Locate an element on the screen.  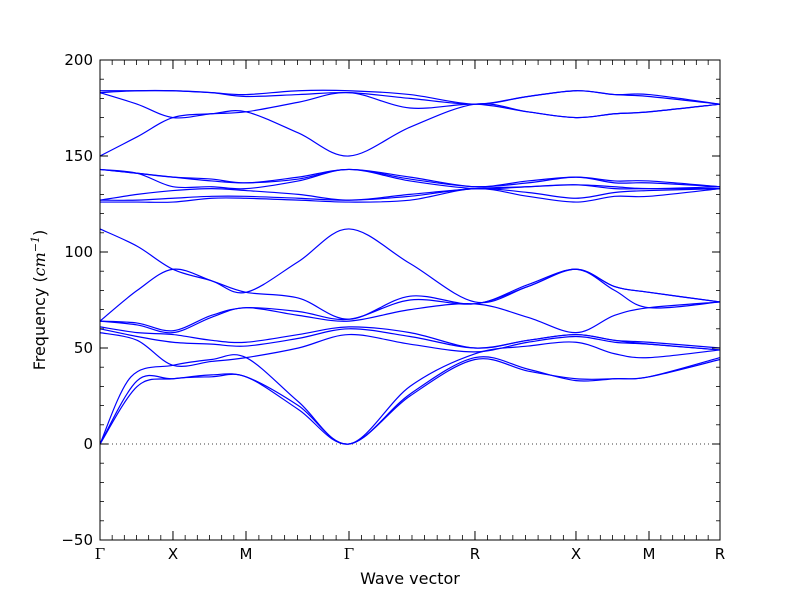
y-tick-label: −50 is located at coordinates (77, 540).